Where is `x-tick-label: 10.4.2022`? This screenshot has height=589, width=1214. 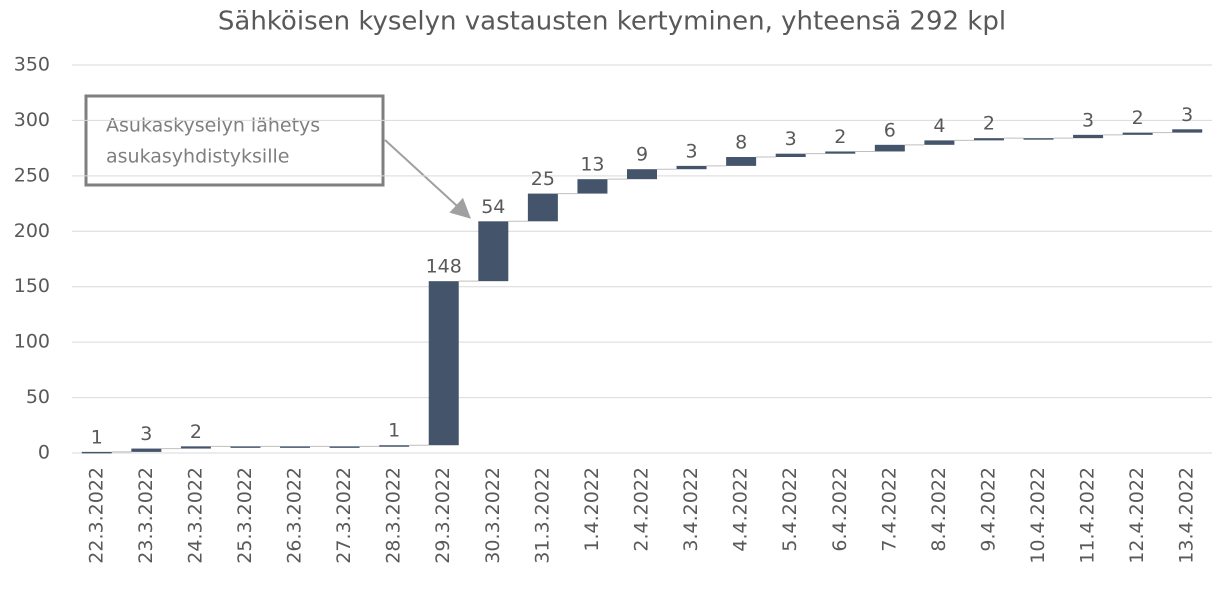 x-tick-label: 10.4.2022 is located at coordinates (1038, 515).